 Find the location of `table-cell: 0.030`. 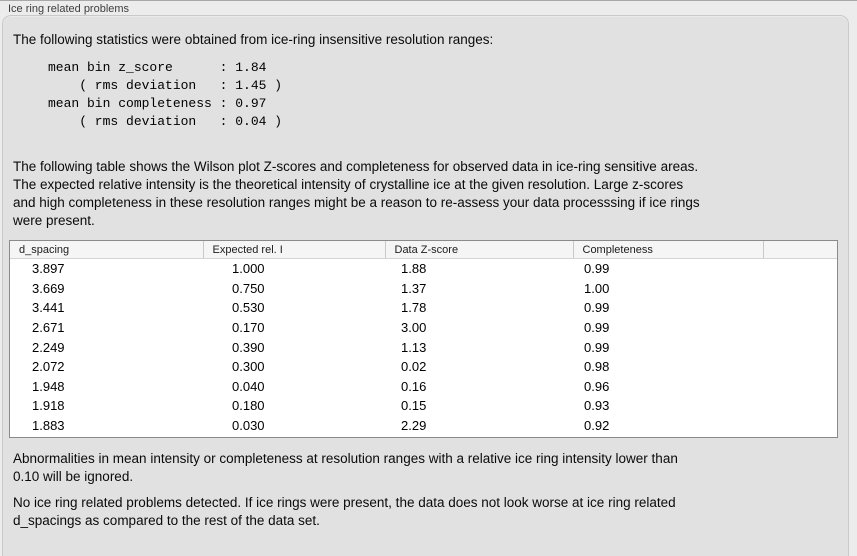

table-cell: 0.030 is located at coordinates (248, 426).